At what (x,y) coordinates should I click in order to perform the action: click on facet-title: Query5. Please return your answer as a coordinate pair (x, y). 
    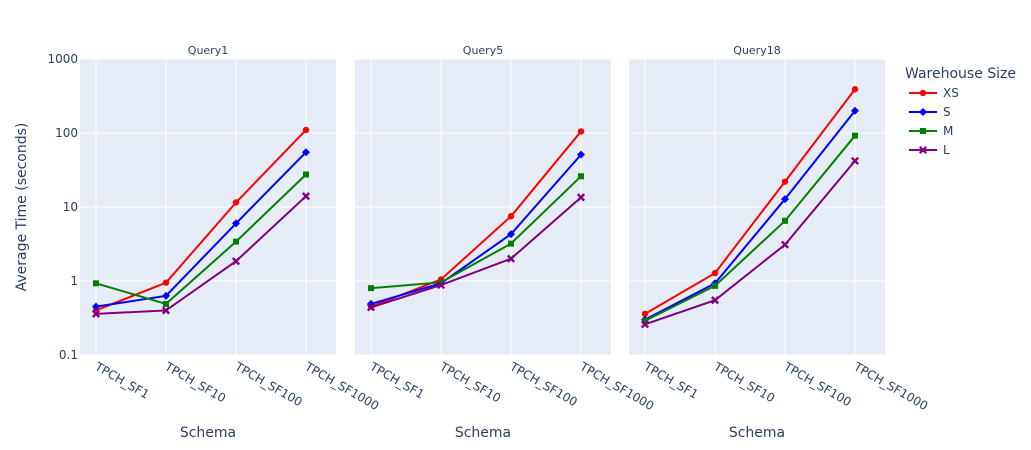
    Looking at the image, I should click on (483, 50).